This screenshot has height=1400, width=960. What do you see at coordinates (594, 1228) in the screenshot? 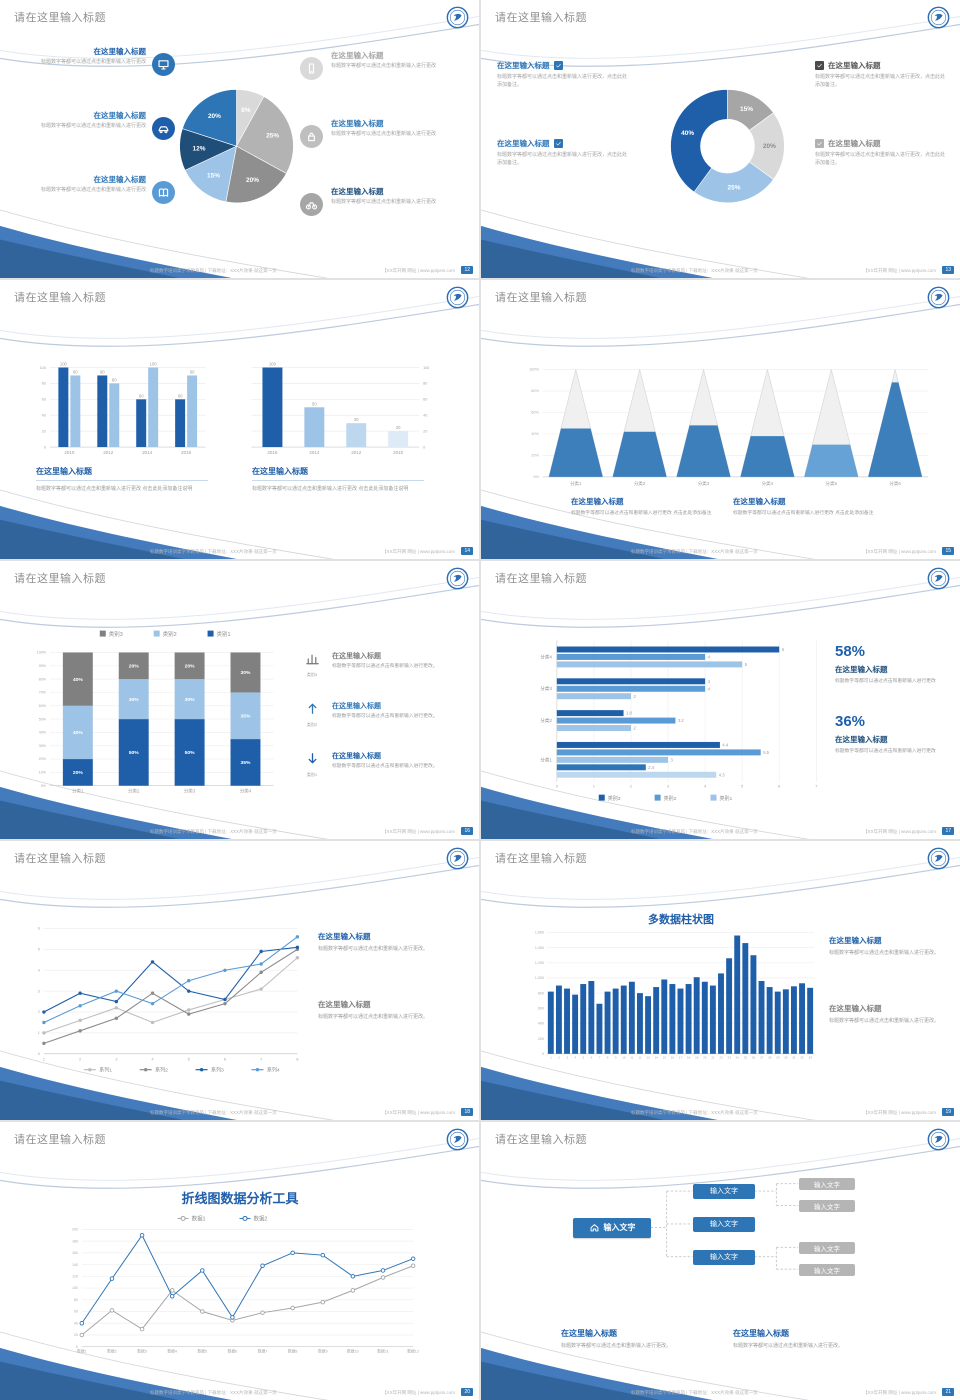
I see `home-icon` at bounding box center [594, 1228].